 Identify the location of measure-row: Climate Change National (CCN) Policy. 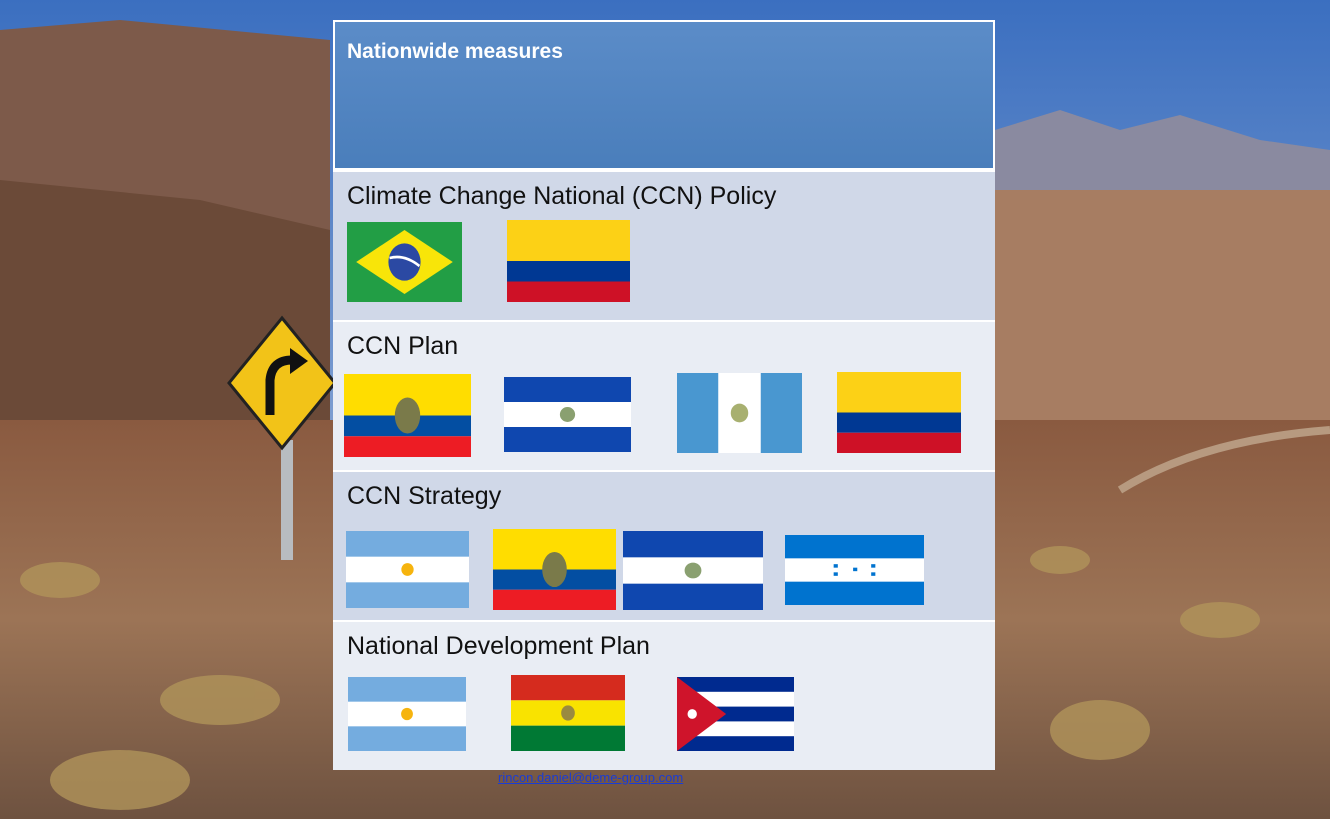
(664, 245).